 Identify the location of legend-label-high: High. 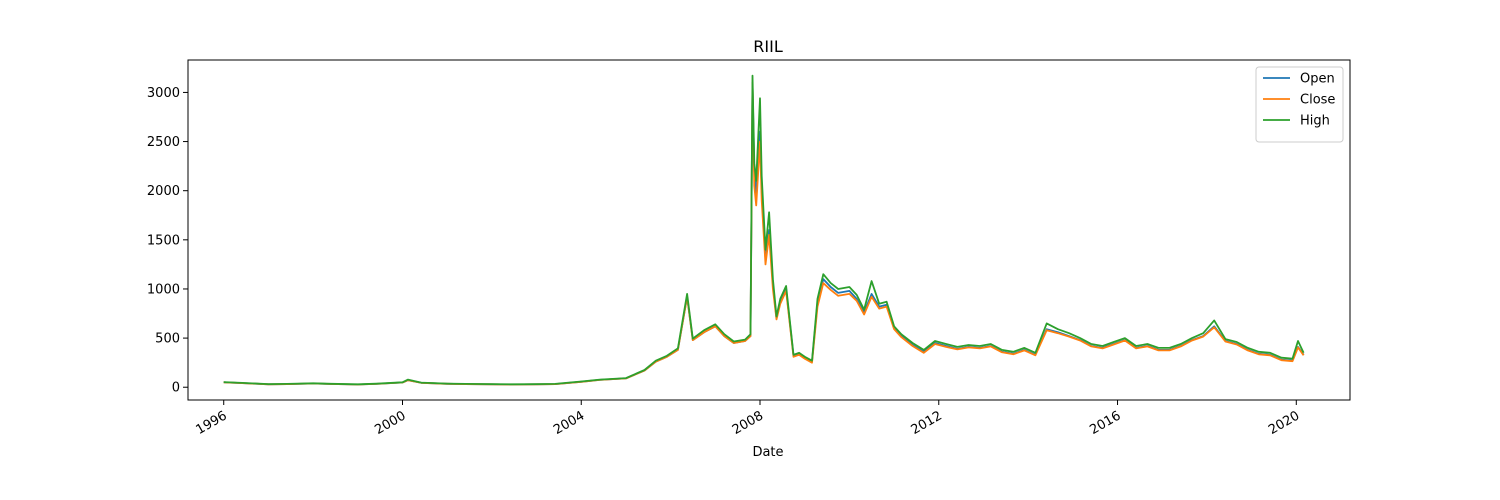
(1315, 121).